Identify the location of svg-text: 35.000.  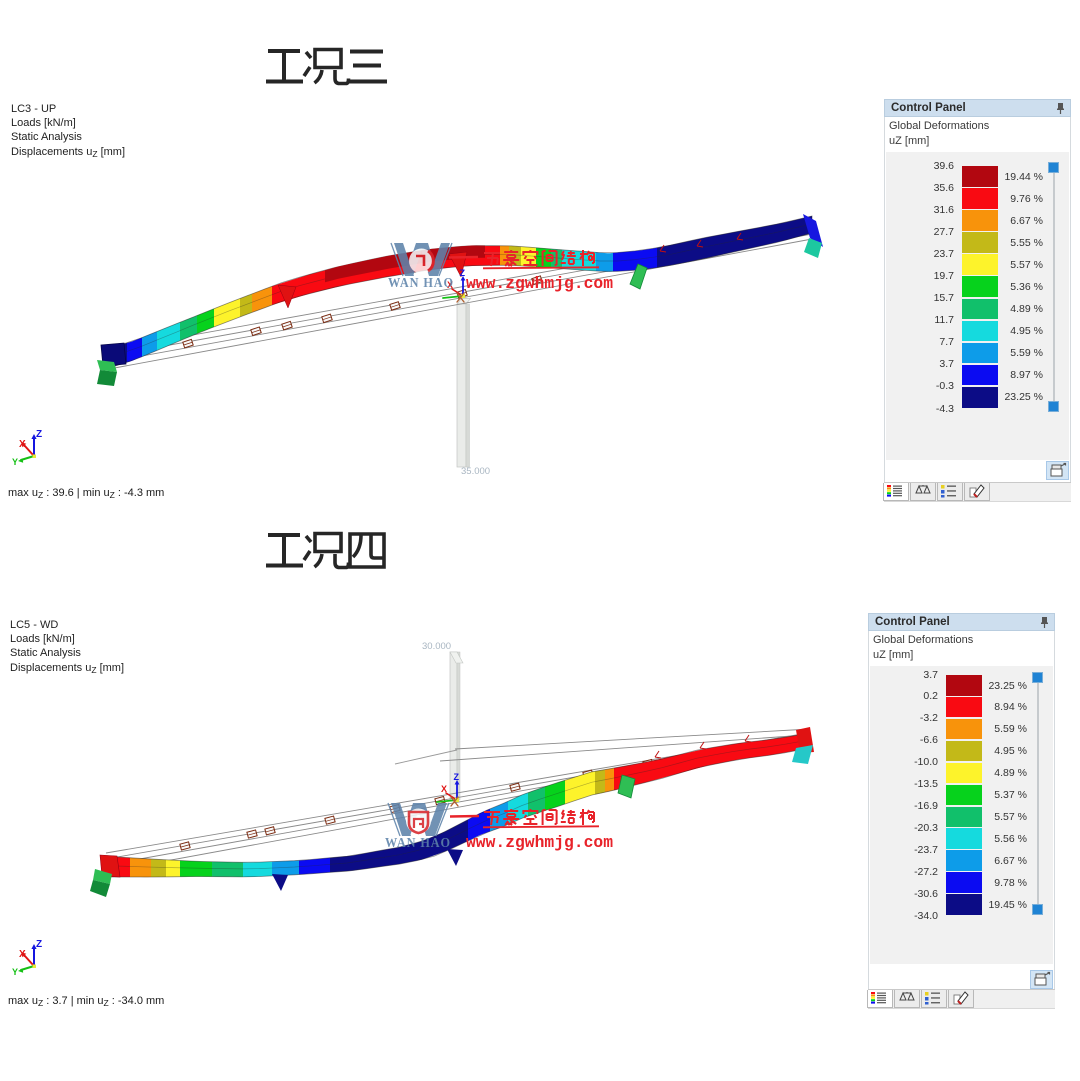
(475, 471).